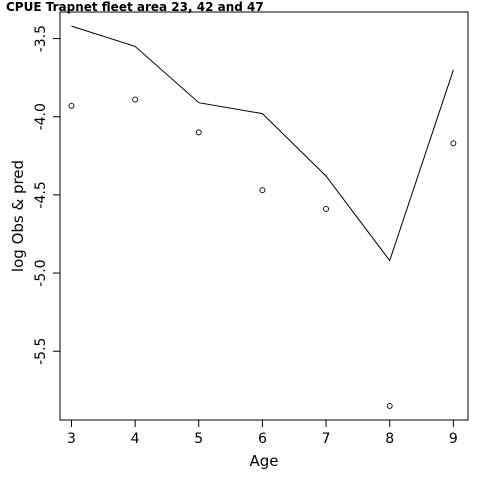  I want to click on x-tick-label: 8, so click(389, 439).